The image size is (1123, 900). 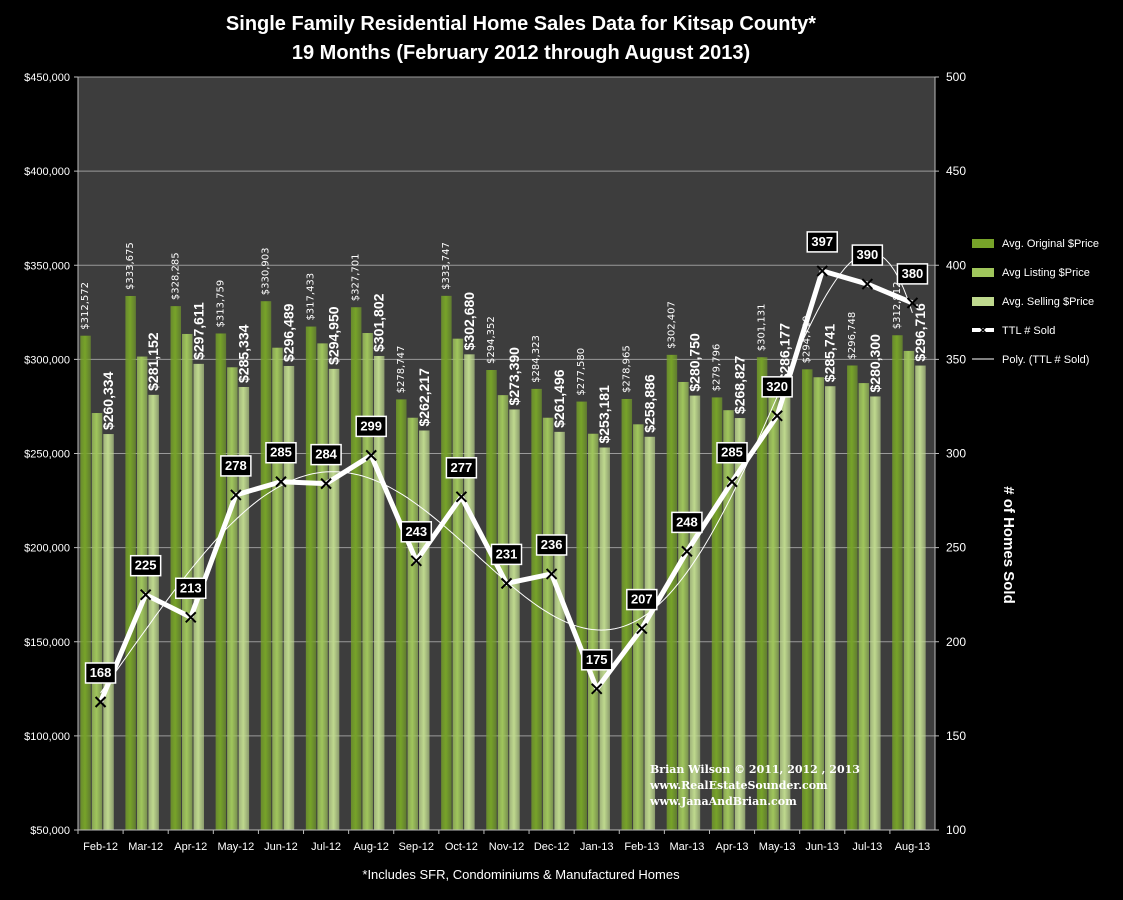 What do you see at coordinates (956, 265) in the screenshot?
I see `y2-tick-label: 400` at bounding box center [956, 265].